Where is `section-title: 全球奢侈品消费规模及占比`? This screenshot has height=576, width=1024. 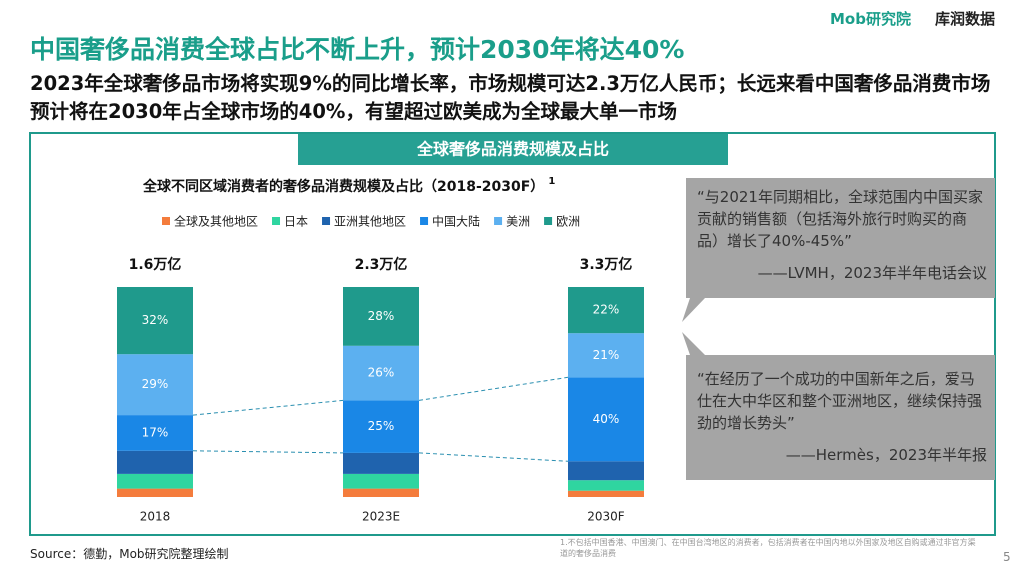 section-title: 全球奢侈品消费规模及占比 is located at coordinates (512, 149).